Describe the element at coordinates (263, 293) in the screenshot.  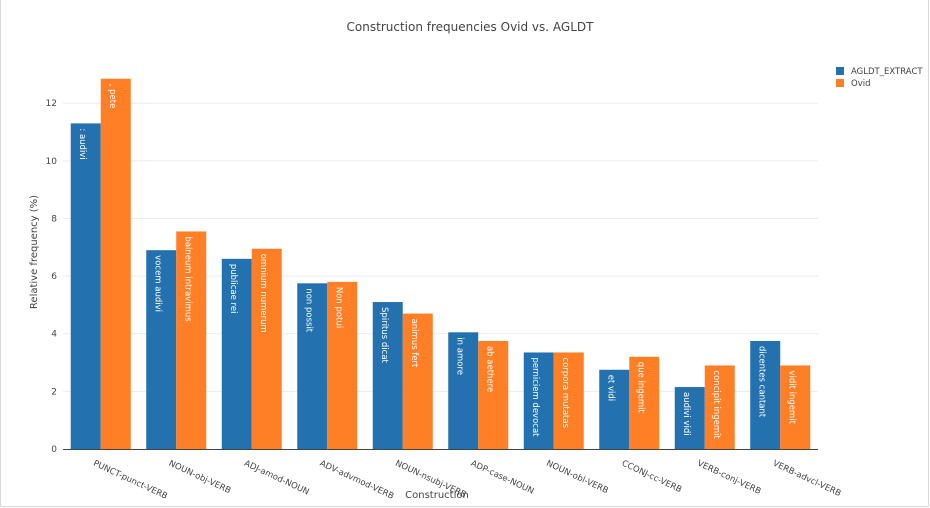
I see `bar-data-label: omnium numerum` at that location.